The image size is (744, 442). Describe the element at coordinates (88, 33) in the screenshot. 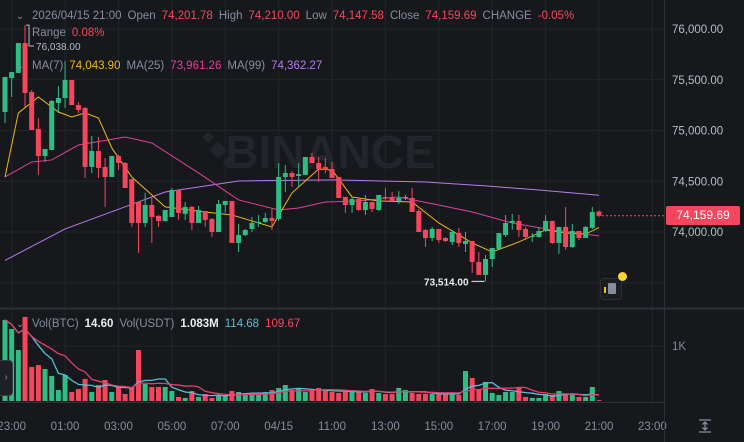

I see `range-value: 0.08%` at that location.